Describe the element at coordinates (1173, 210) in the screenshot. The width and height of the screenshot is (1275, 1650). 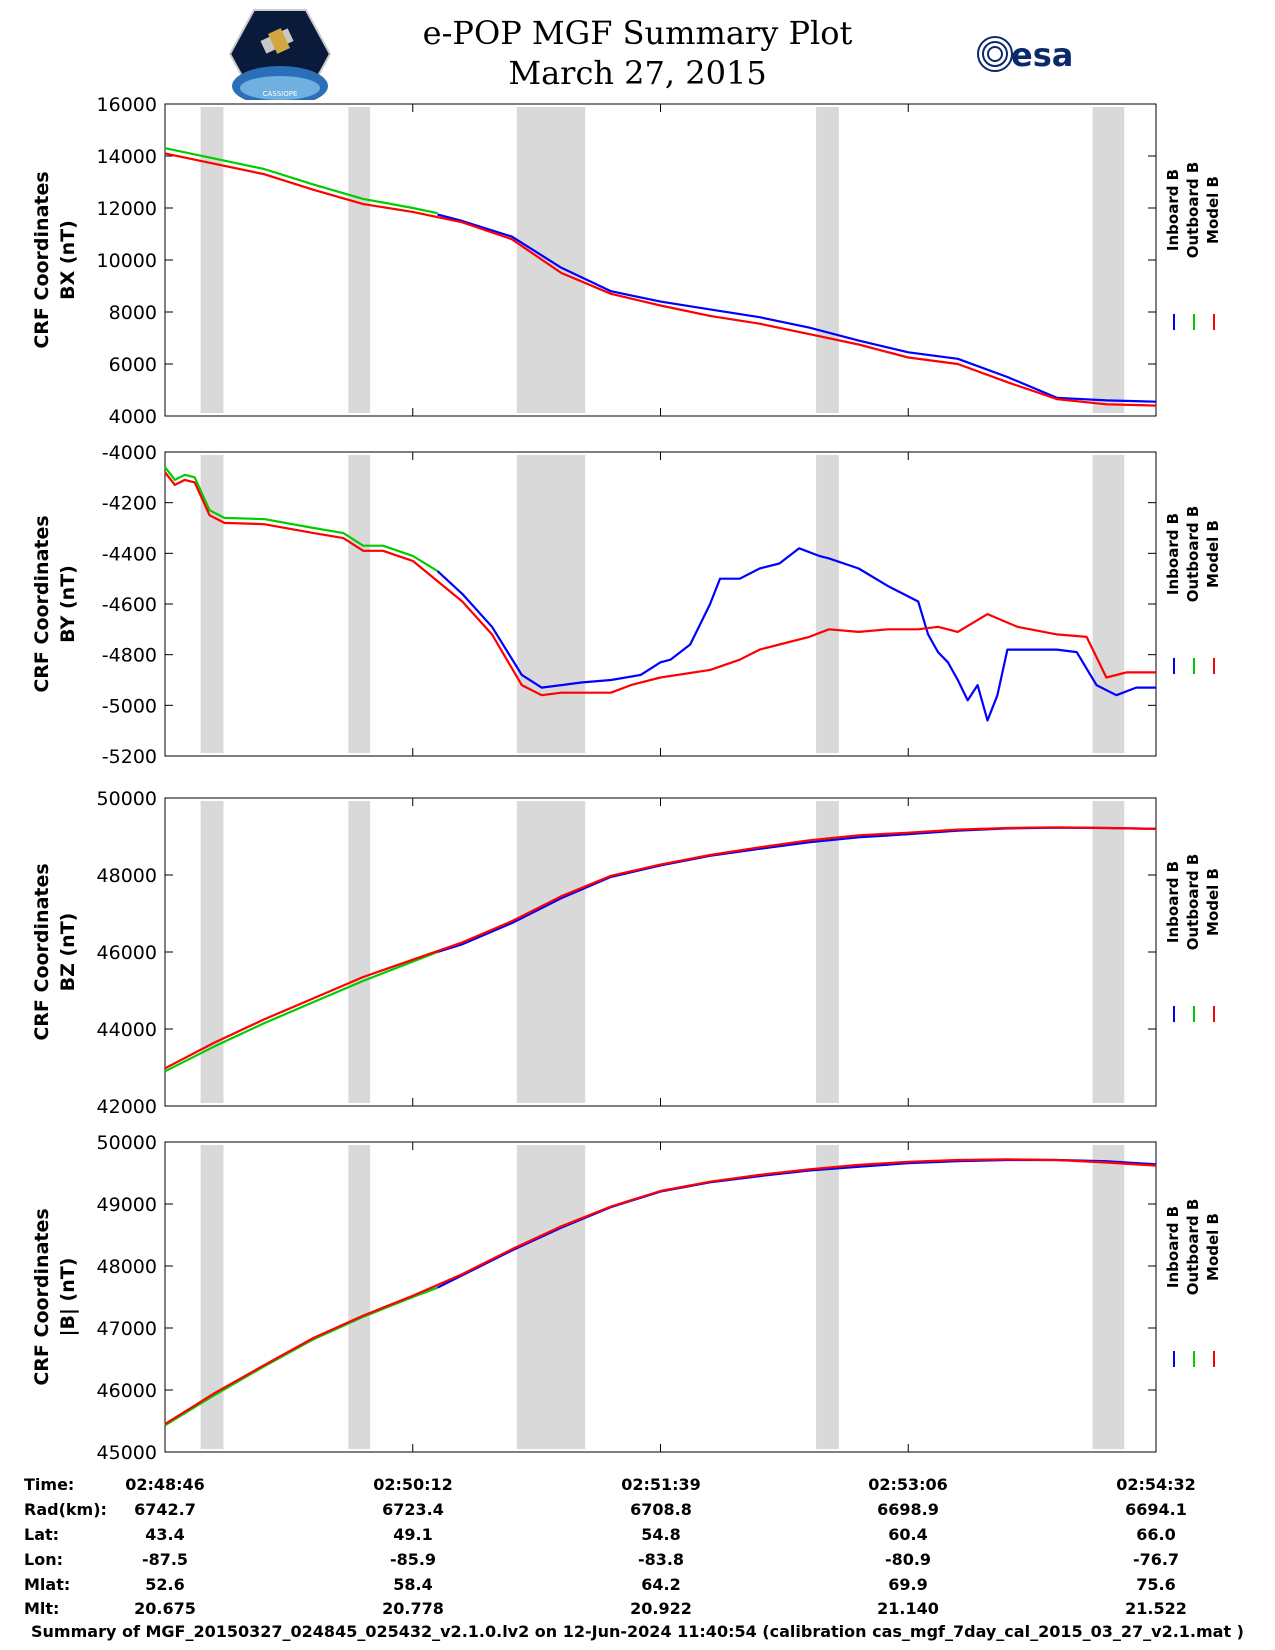
I see `legend-label: Inboard B` at that location.